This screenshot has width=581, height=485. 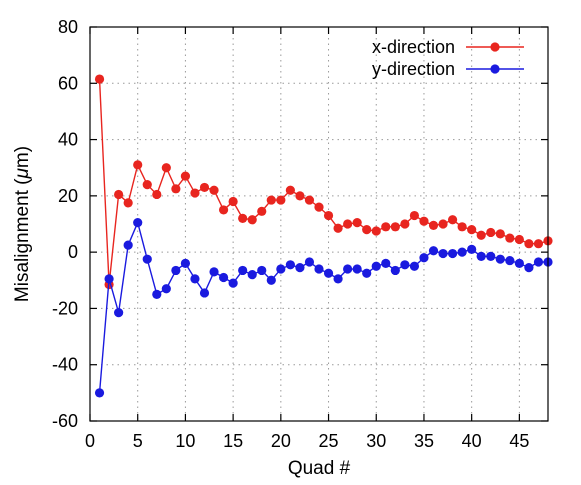 I want to click on y-tick-label: 0, so click(x=73, y=252).